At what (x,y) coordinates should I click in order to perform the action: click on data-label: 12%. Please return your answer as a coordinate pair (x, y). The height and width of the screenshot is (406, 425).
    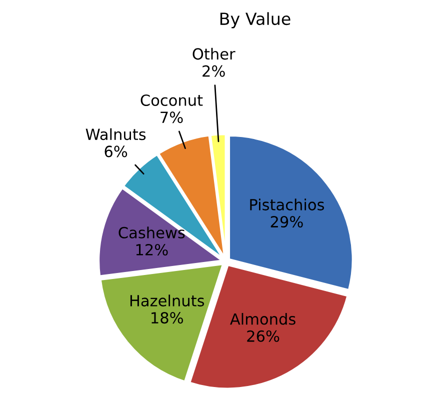
    Looking at the image, I should click on (152, 250).